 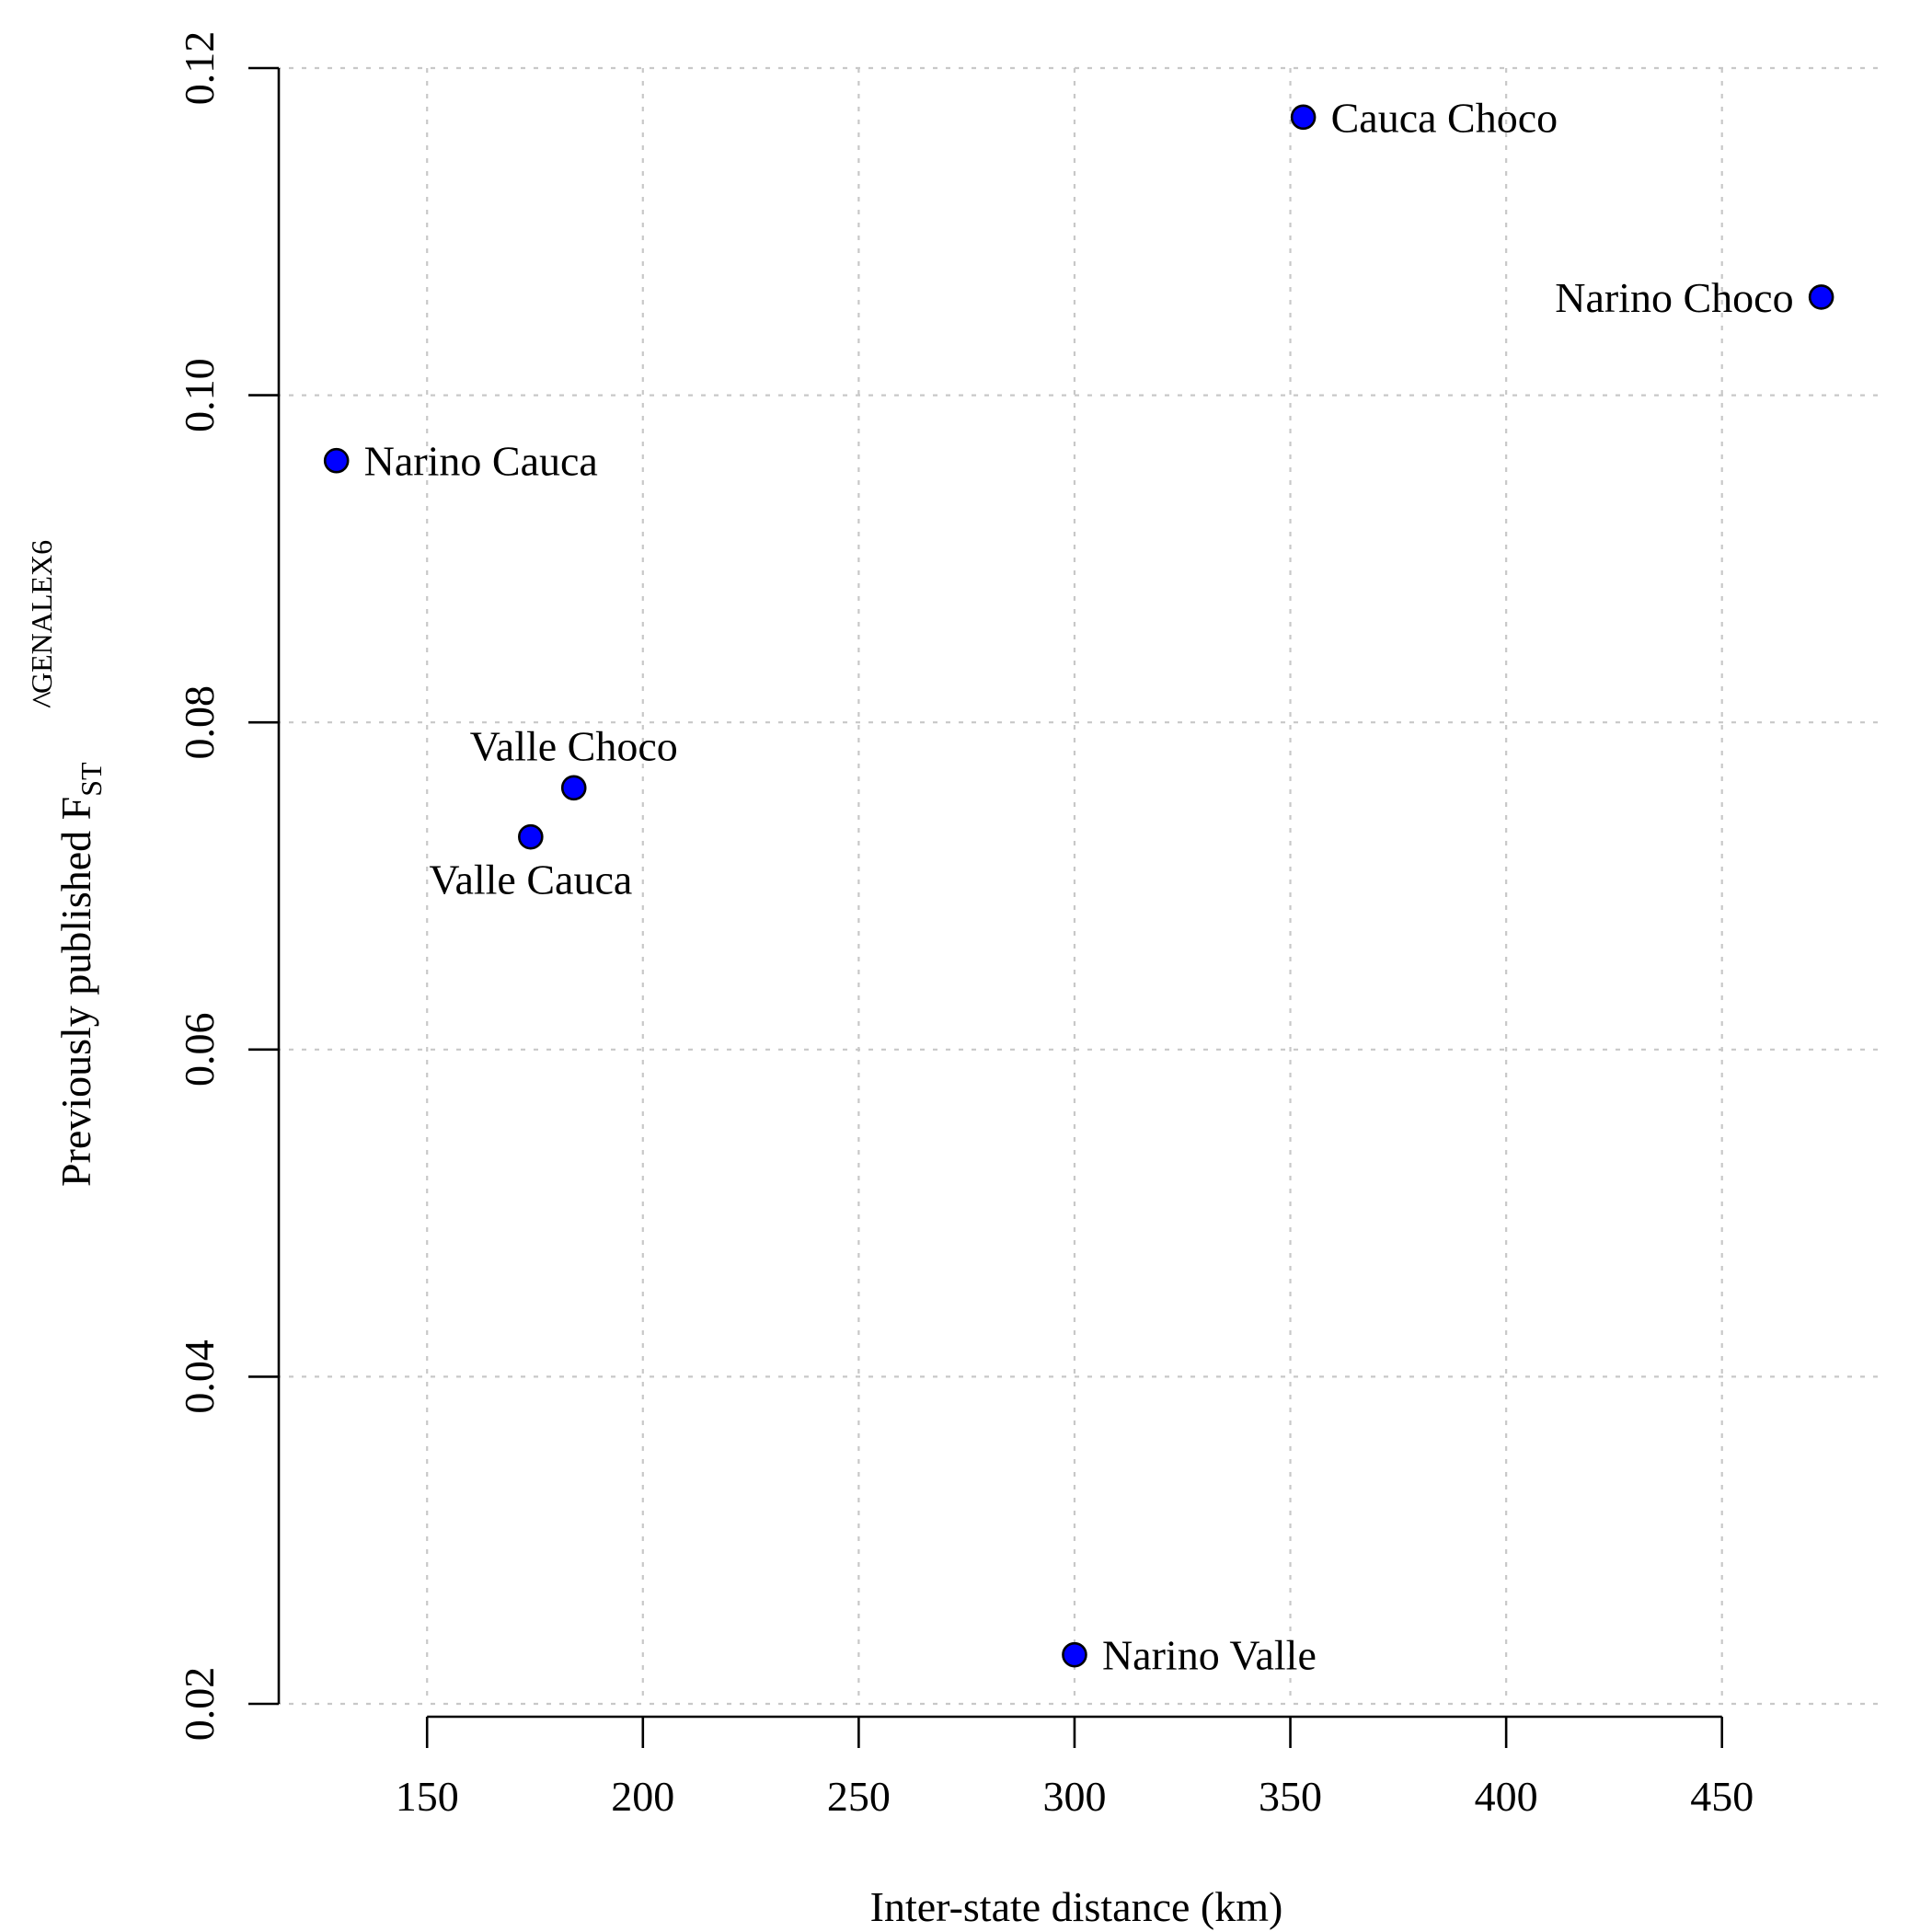 What do you see at coordinates (1506, 1796) in the screenshot?
I see `x-tick-label: 400` at bounding box center [1506, 1796].